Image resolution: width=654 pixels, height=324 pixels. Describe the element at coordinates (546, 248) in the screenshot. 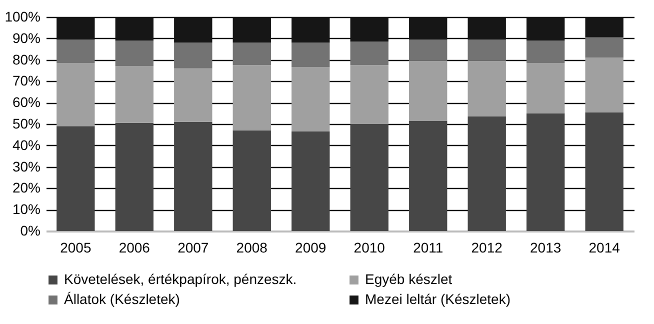

I see `x-tick-label: 2013` at that location.